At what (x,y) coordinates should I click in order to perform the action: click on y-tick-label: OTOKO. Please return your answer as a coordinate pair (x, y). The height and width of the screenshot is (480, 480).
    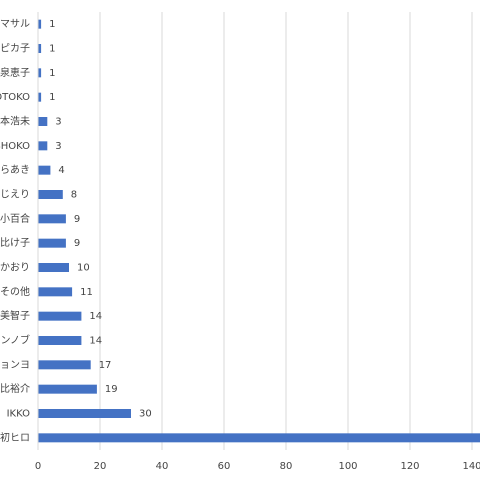
    Looking at the image, I should click on (15, 97).